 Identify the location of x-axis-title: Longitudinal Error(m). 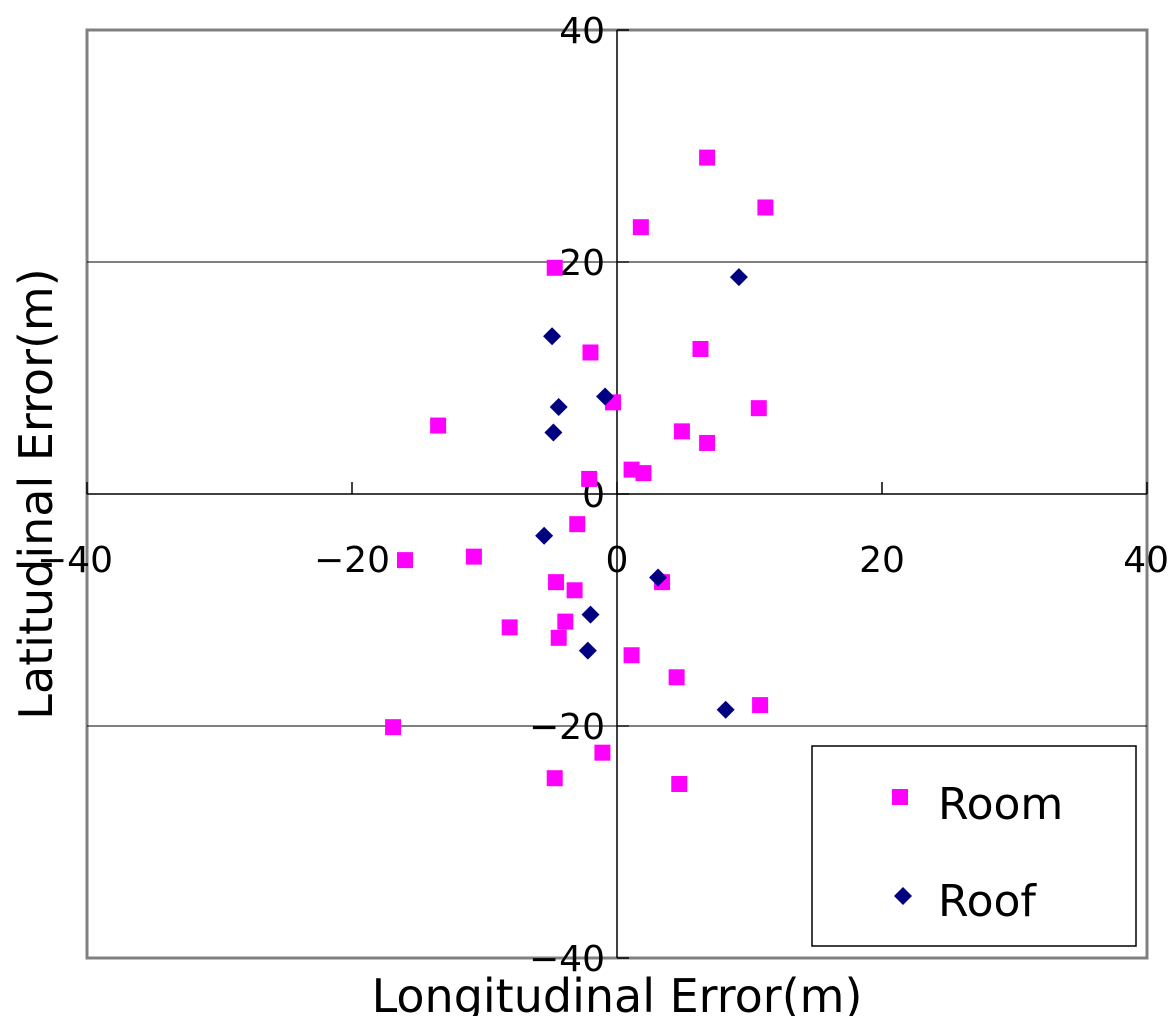
(617, 992).